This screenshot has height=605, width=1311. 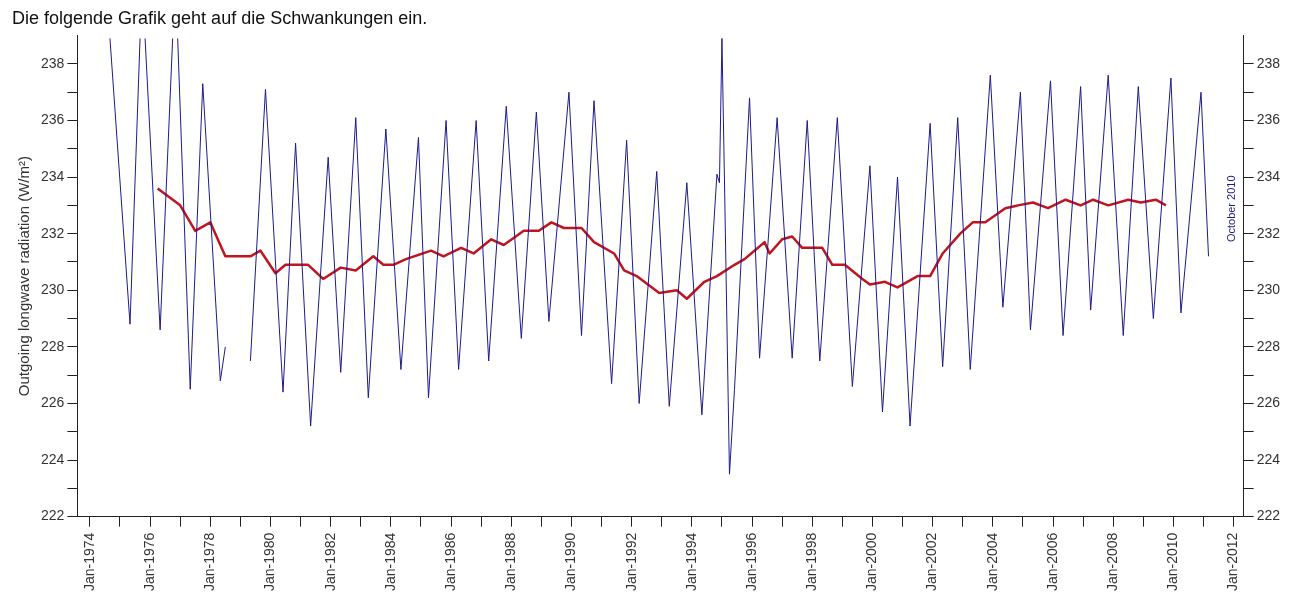 I want to click on y2-tick-label: 238, so click(x=1268, y=62).